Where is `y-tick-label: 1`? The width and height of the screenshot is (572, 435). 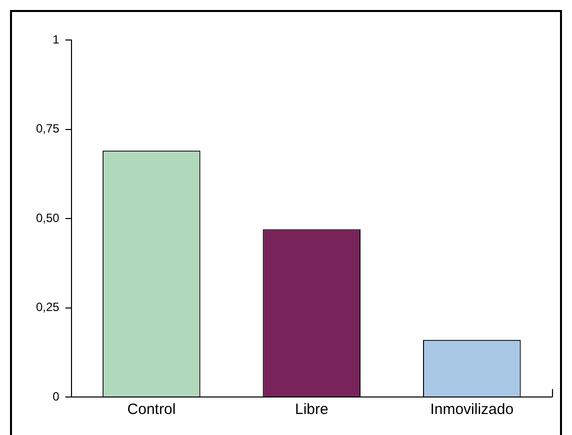 y-tick-label: 1 is located at coordinates (56, 39).